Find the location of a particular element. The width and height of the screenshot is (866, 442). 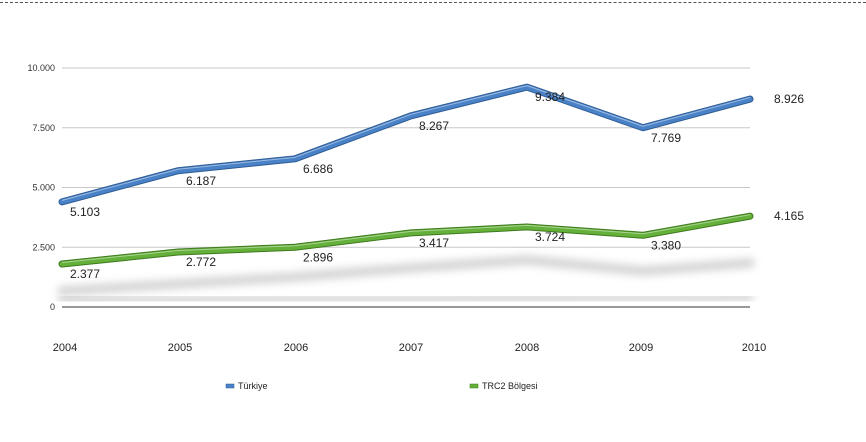

y-tick-label: 0 is located at coordinates (52, 307).